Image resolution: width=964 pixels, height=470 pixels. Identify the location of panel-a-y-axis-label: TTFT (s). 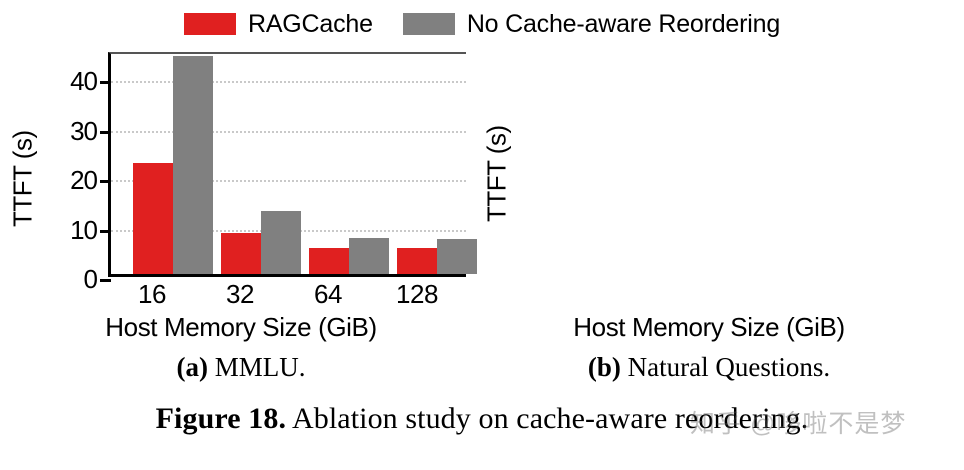
(22, 179).